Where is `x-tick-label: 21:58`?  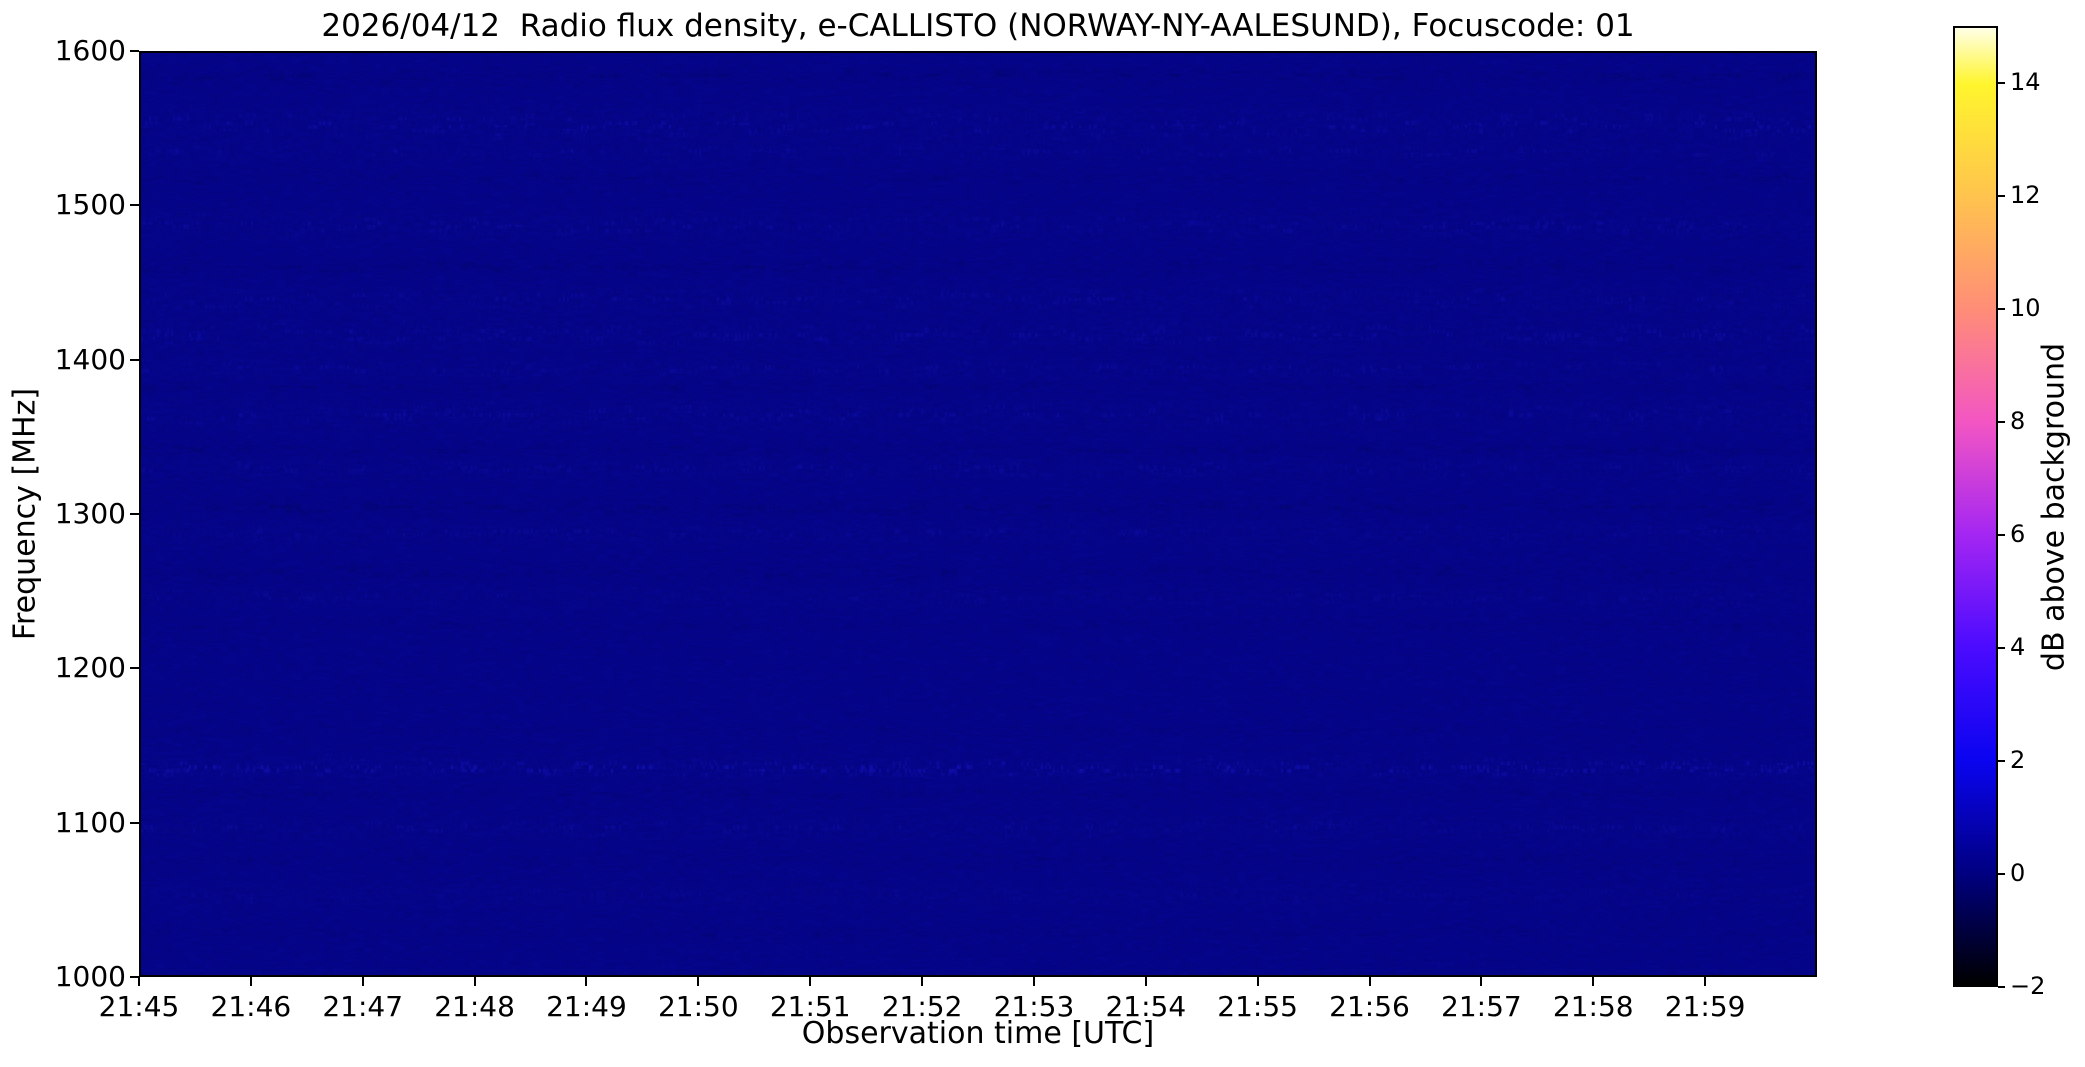
x-tick-label: 21:58 is located at coordinates (1593, 1006).